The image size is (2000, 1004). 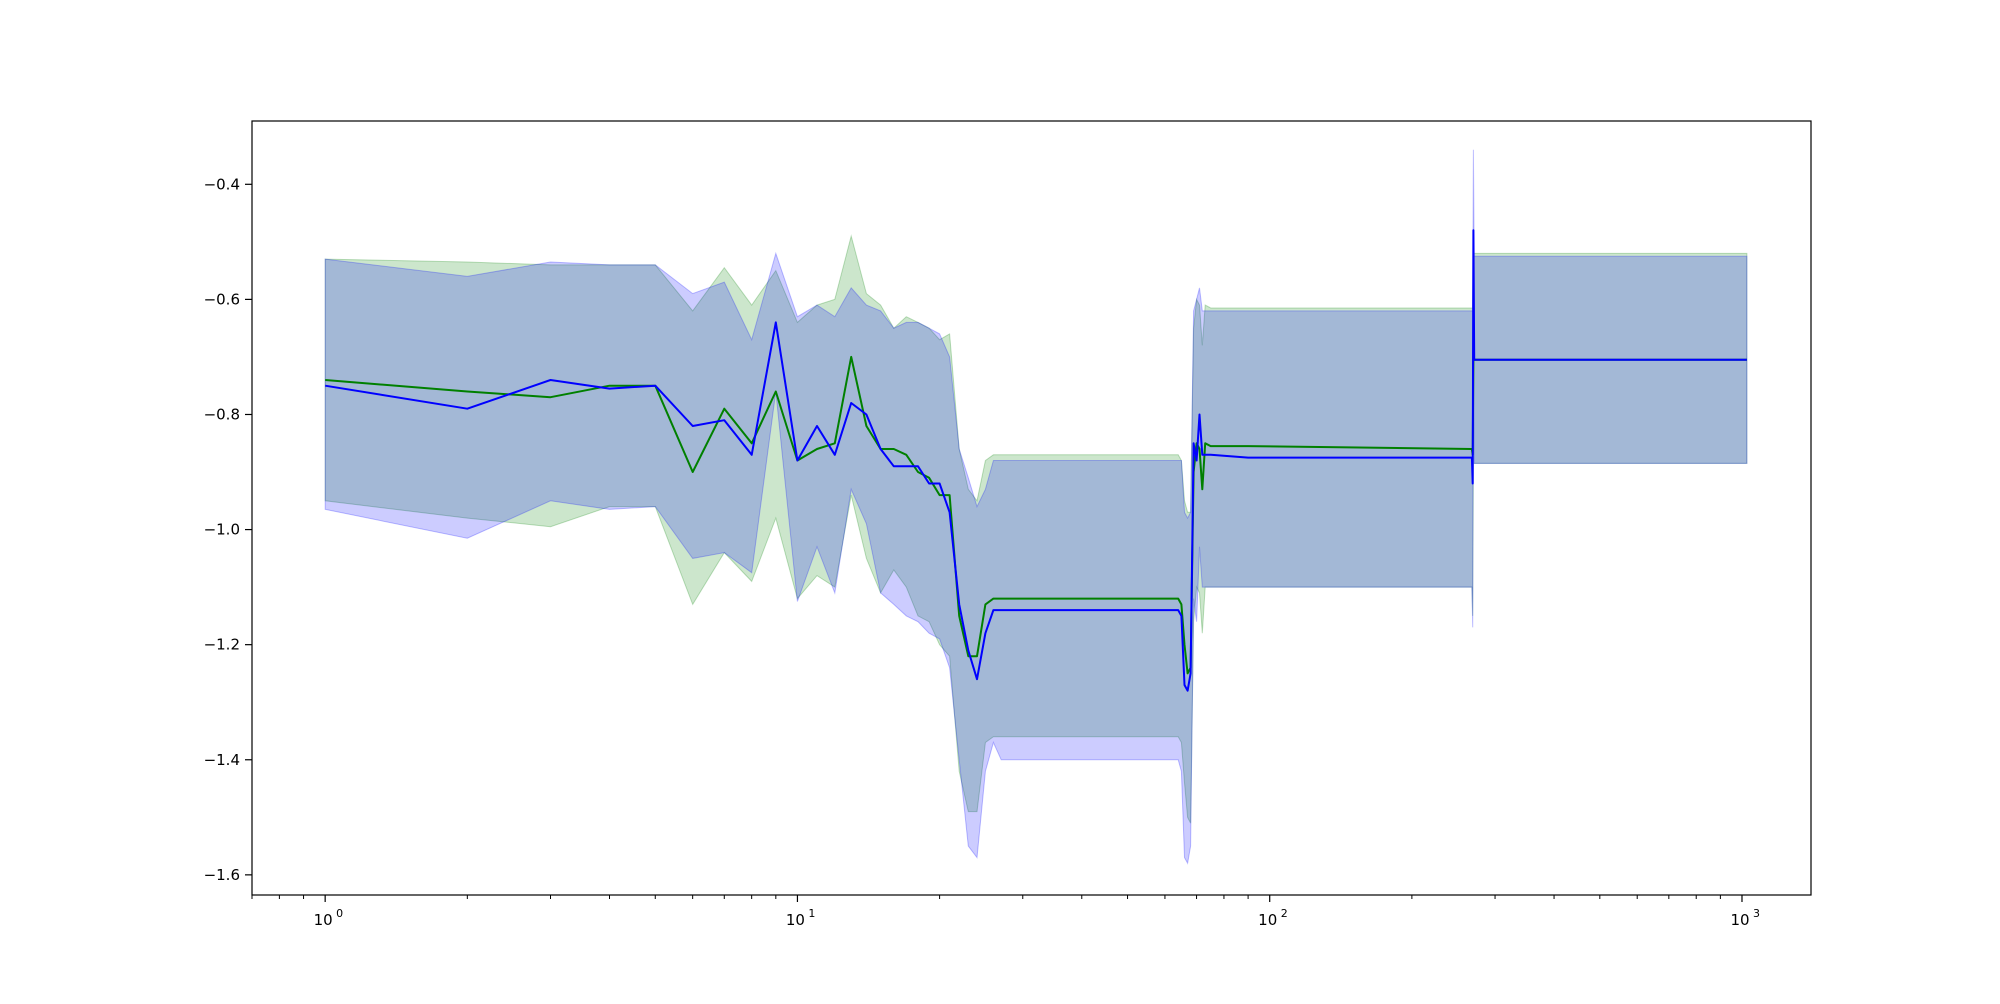 What do you see at coordinates (1284, 913) in the screenshot?
I see `x-tick-exponent: 2` at bounding box center [1284, 913].